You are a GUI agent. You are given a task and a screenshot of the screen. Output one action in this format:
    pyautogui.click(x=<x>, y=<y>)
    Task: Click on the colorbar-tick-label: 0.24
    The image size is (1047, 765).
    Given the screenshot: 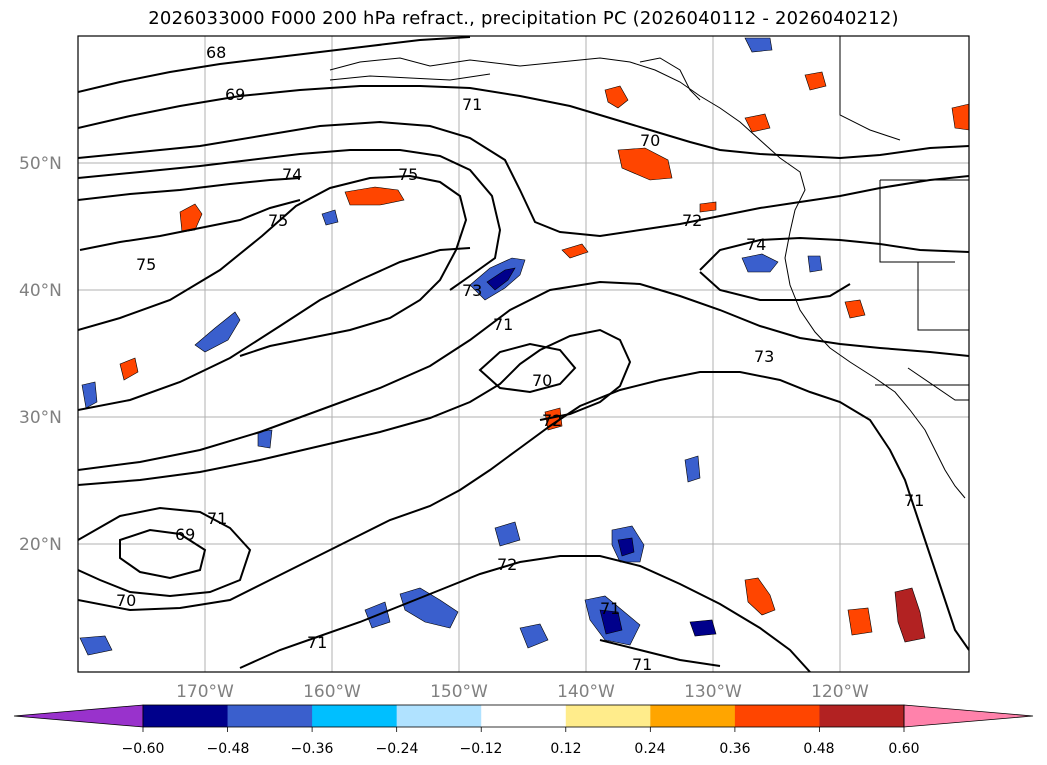 What is the action you would take?
    pyautogui.click(x=649, y=749)
    